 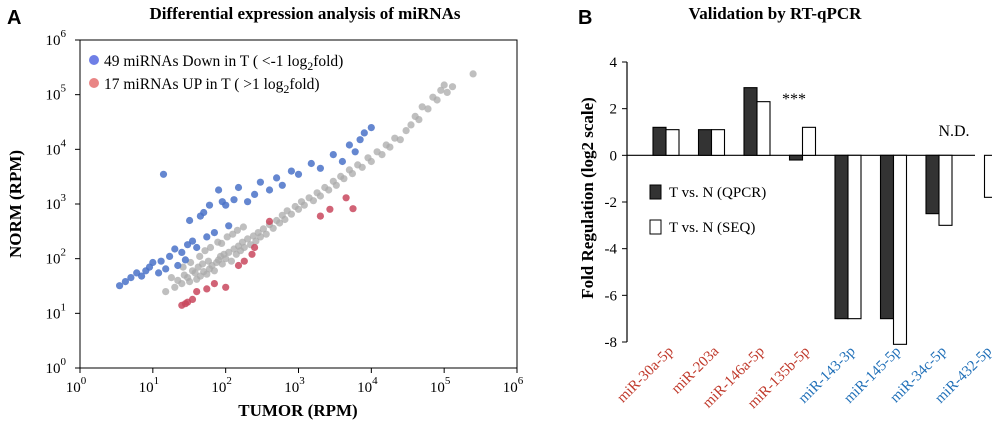 I want to click on bar-qpcr-miR-143-3p, so click(x=841, y=237).